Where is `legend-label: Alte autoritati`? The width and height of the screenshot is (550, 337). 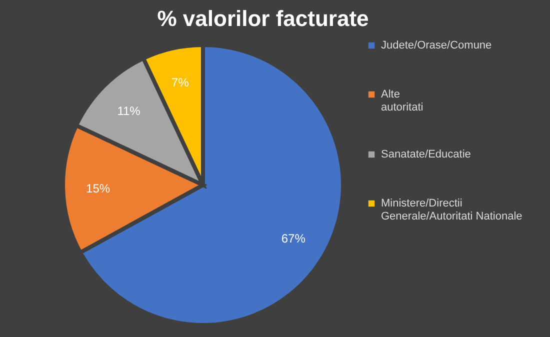
legend-label: Alte autoritati is located at coordinates (402, 101).